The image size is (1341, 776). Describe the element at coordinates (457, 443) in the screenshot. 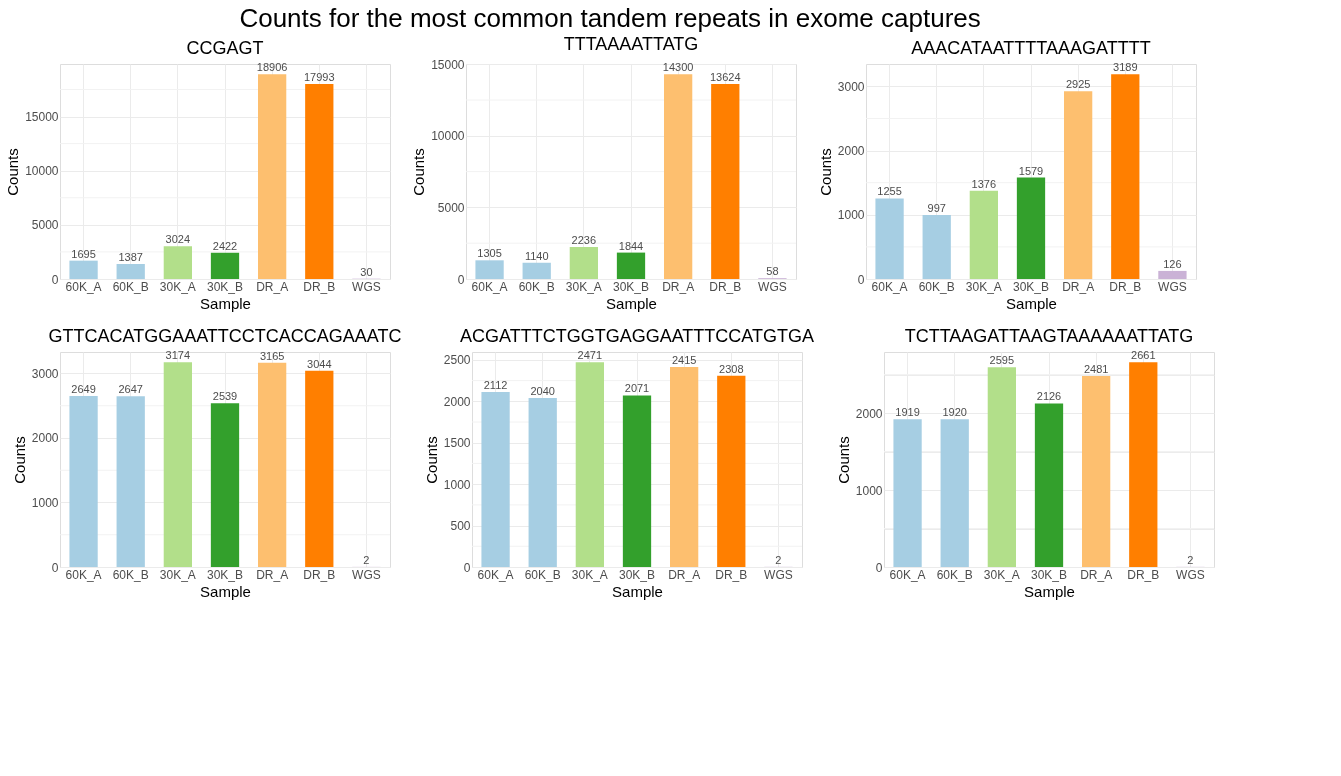

I see `y-tick-label: 1500` at that location.